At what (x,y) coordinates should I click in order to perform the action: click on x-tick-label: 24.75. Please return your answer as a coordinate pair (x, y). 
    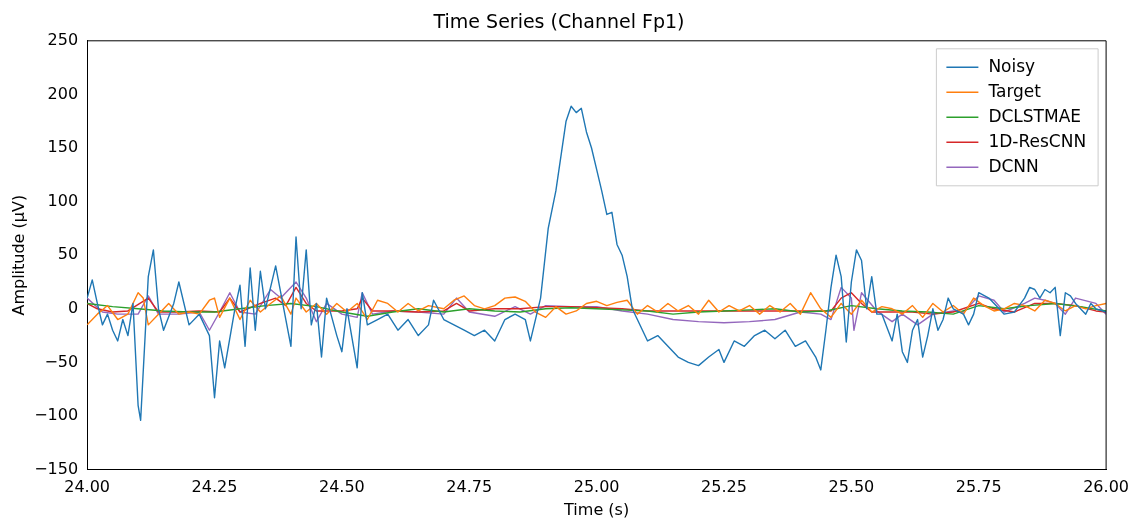
    Looking at the image, I should click on (469, 487).